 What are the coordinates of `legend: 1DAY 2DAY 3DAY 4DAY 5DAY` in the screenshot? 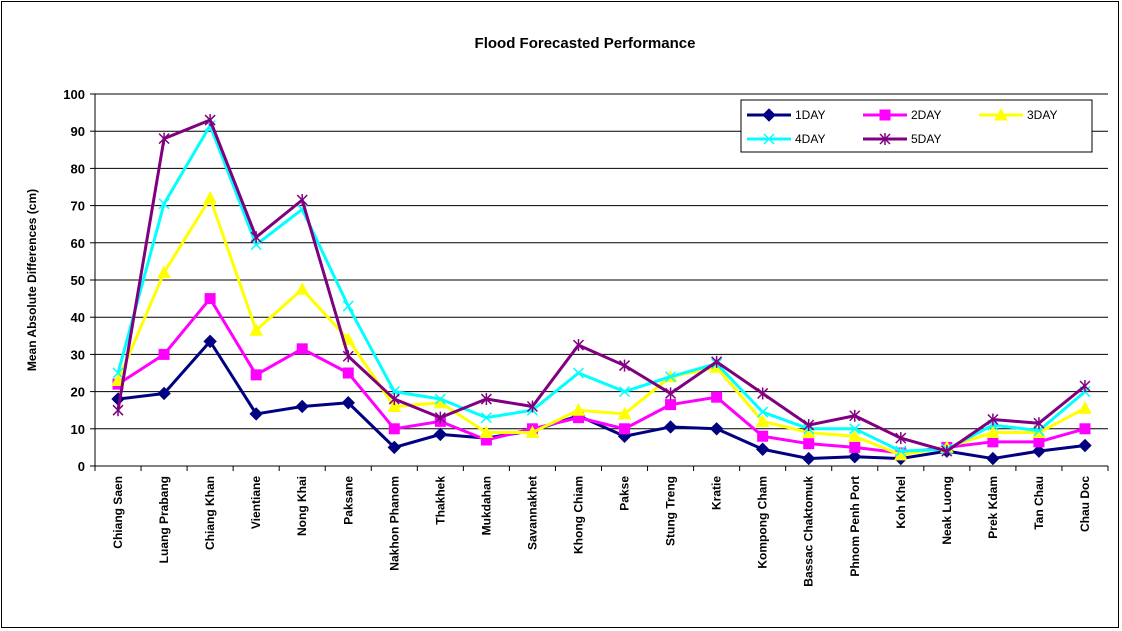 It's located at (916, 126).